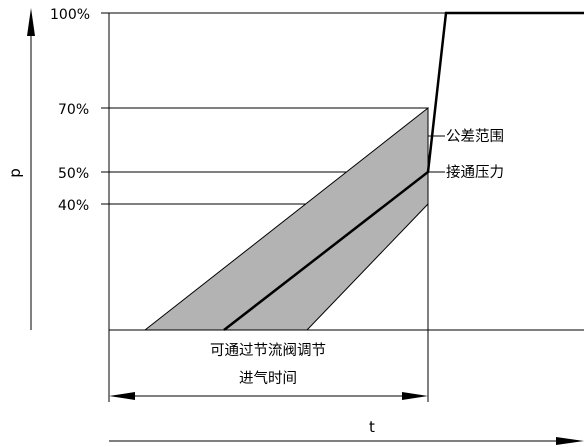 The height and width of the screenshot is (447, 584). Describe the element at coordinates (122, 396) in the screenshot. I see `time-span-arrow-left` at that location.